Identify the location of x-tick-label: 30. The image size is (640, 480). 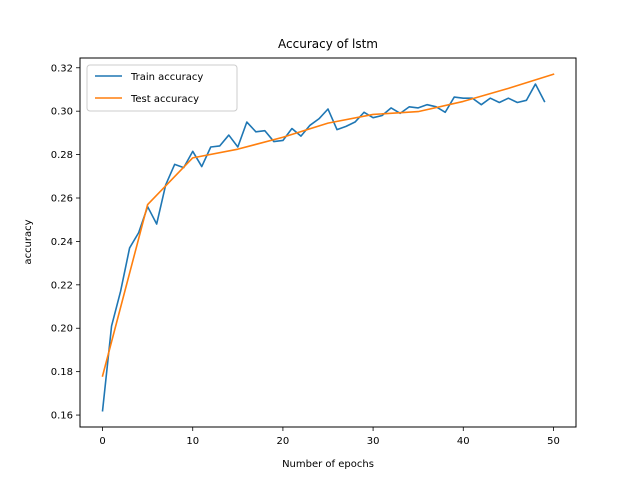
(373, 441).